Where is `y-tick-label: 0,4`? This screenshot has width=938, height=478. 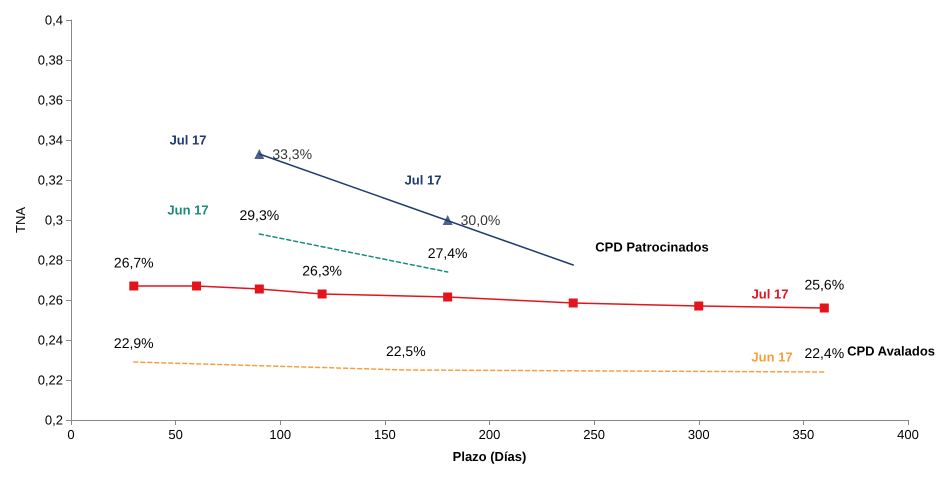 y-tick-label: 0,4 is located at coordinates (53, 20).